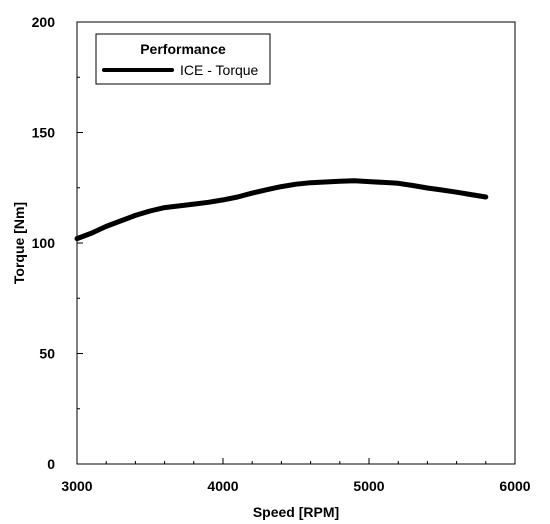 The image size is (550, 524). What do you see at coordinates (76, 486) in the screenshot?
I see `x-tick-label-3000: 3000` at bounding box center [76, 486].